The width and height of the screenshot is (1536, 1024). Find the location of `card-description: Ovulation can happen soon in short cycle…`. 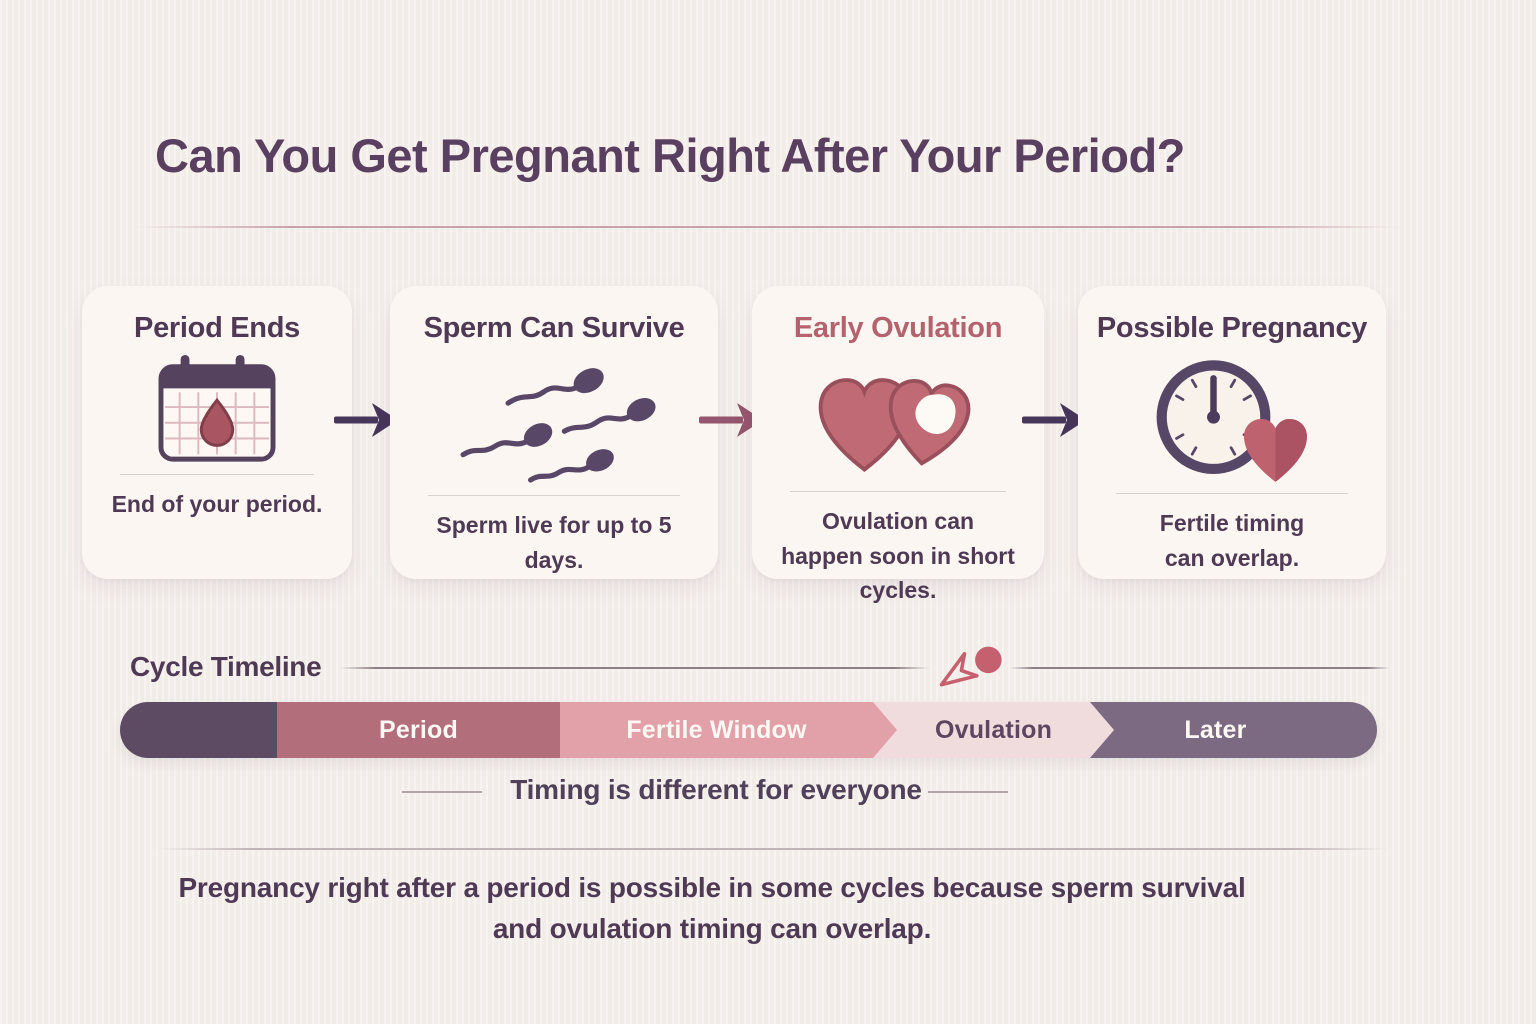

card-description: Ovulation can happen soon in short cycle… is located at coordinates (898, 555).